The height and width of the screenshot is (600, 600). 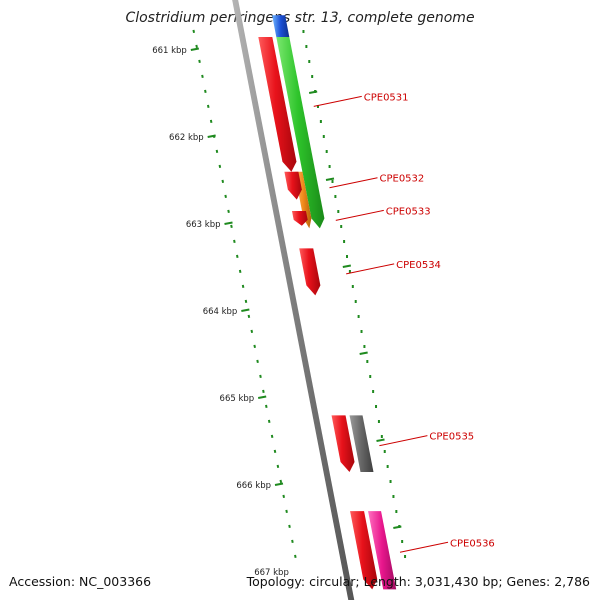 What do you see at coordinates (401, 179) in the screenshot?
I see `gene-label: CPE0532` at bounding box center [401, 179].